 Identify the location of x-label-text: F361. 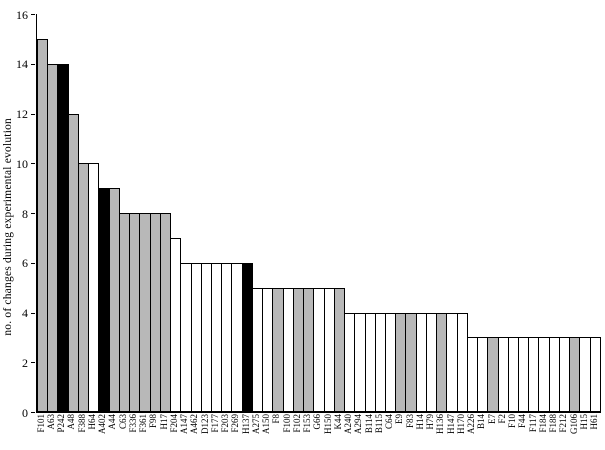
(143, 423).